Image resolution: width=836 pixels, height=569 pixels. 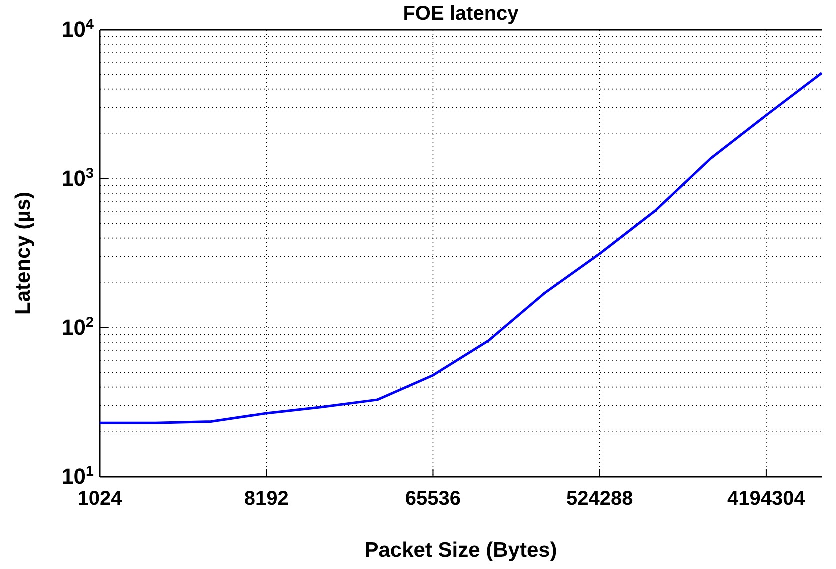 I want to click on y-tick-label: 10$^{4}$, so click(x=78, y=29).